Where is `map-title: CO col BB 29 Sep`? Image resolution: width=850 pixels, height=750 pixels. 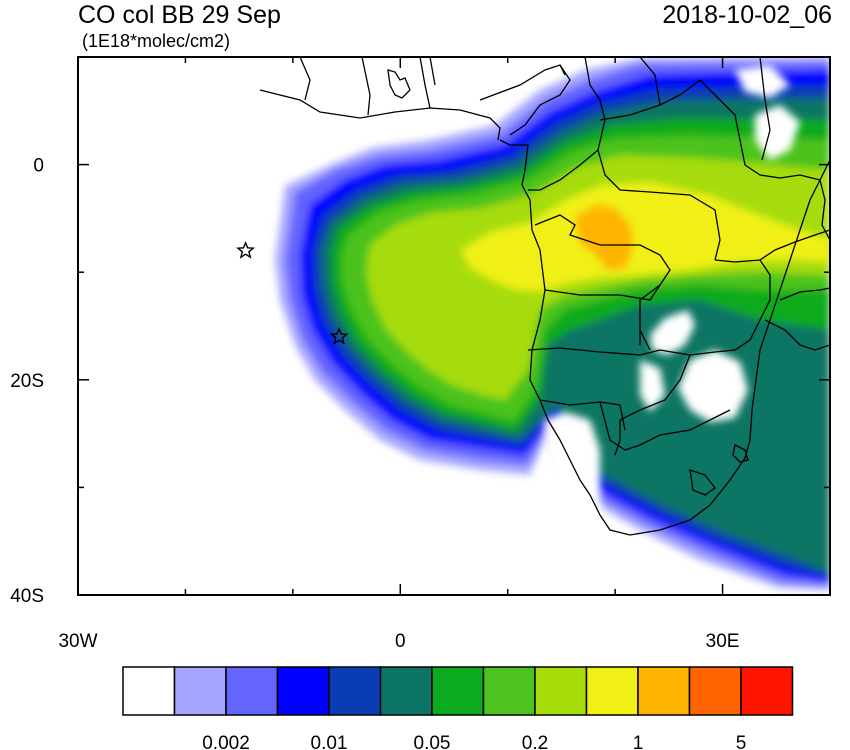 map-title: CO col BB 29 Sep is located at coordinates (179, 15).